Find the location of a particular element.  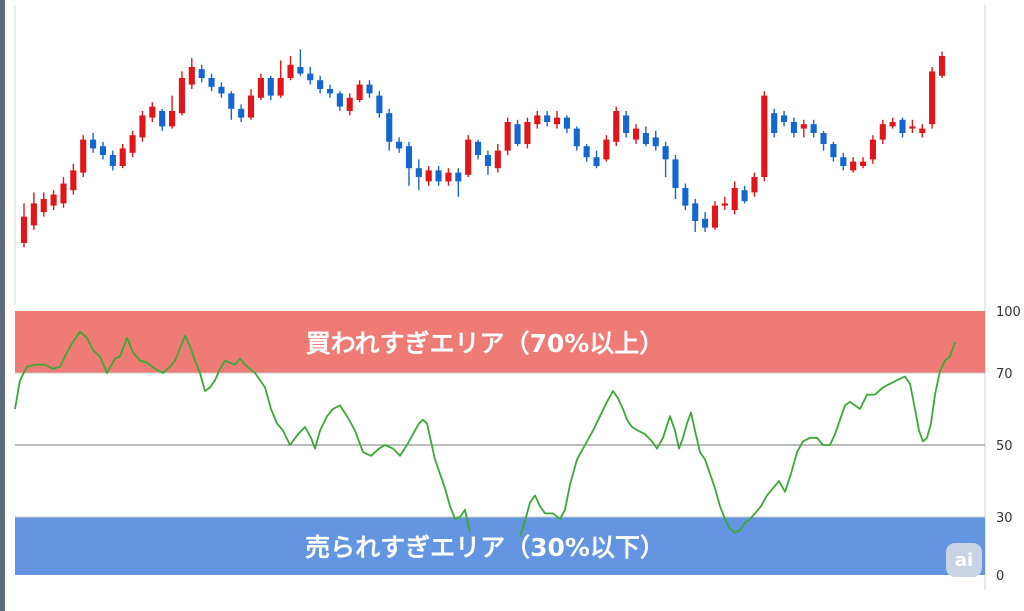

ai-logo: ai is located at coordinates (964, 560).